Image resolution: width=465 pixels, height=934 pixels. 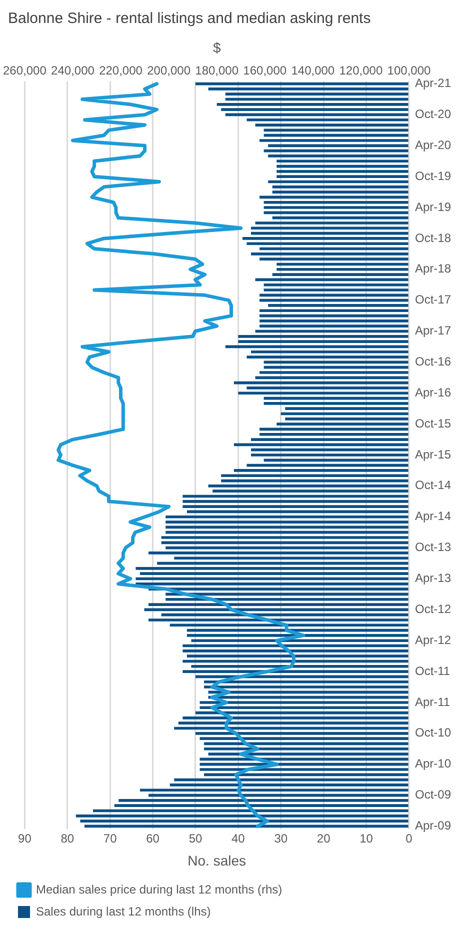 What do you see at coordinates (217, 860) in the screenshot?
I see `x-axis-title: No. sales` at bounding box center [217, 860].